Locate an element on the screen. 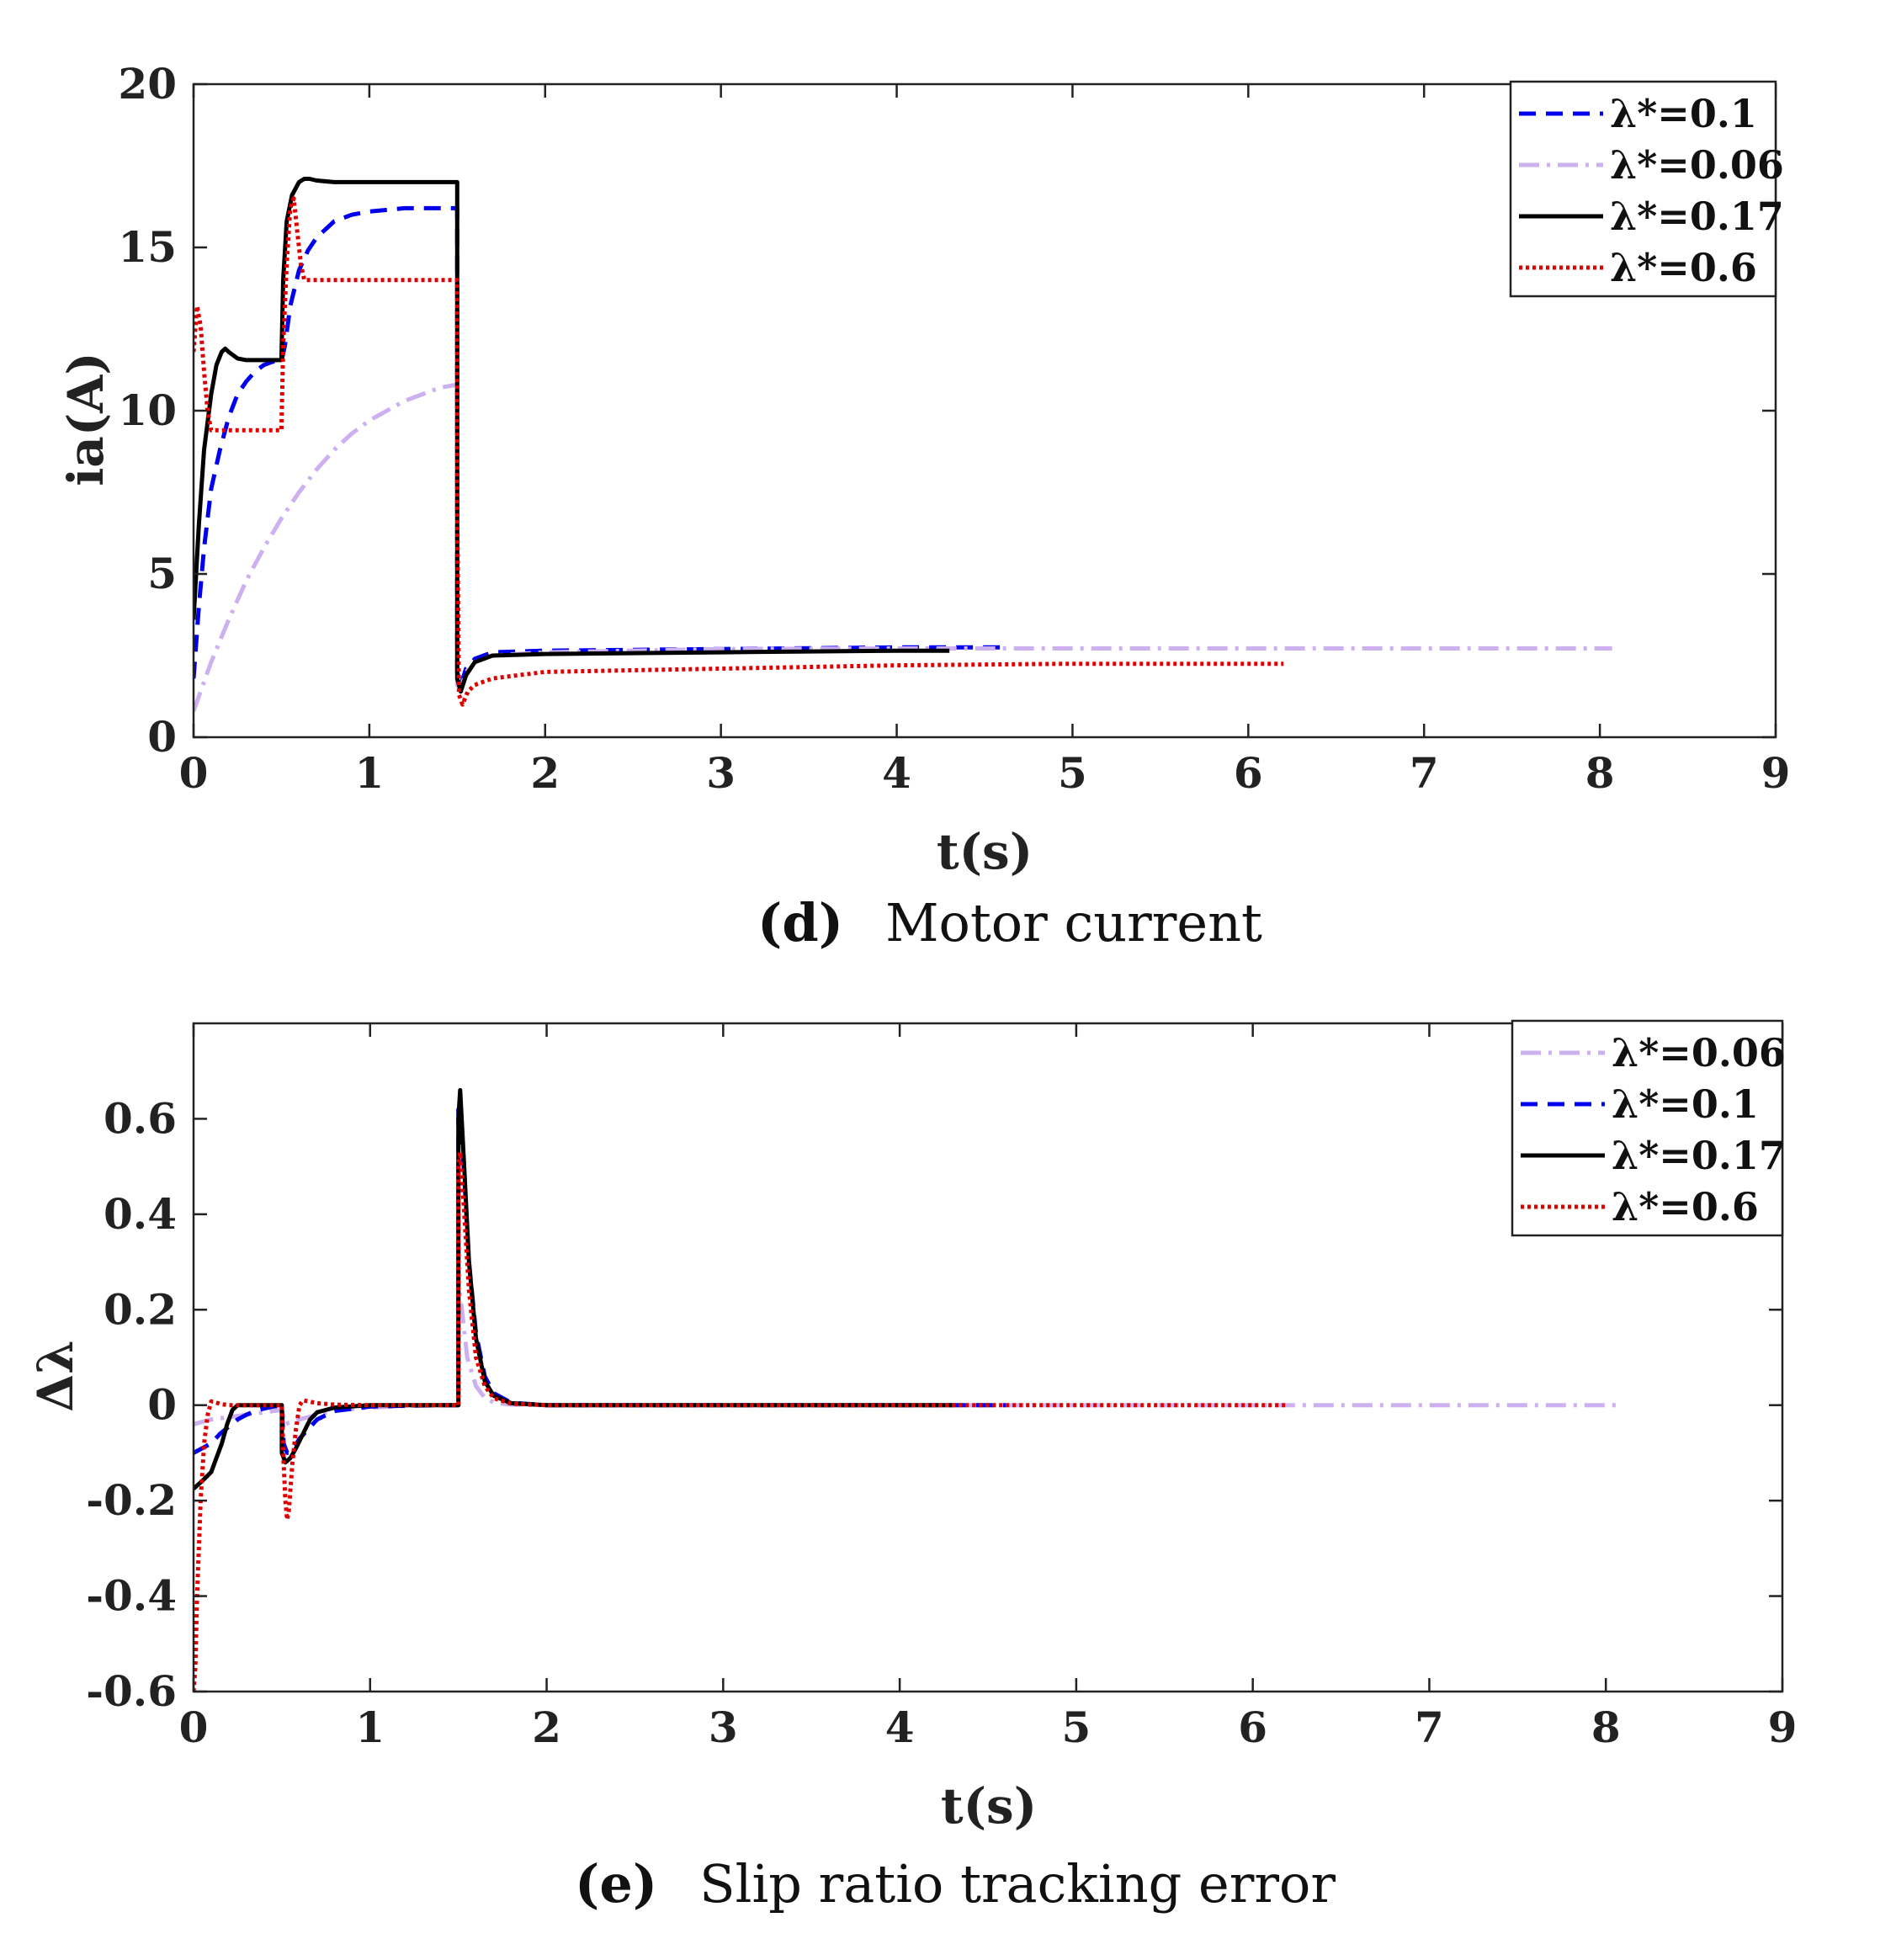 Image resolution: width=1896 pixels, height=1960 pixels. y-tick-label: 0.4 is located at coordinates (140, 1214).